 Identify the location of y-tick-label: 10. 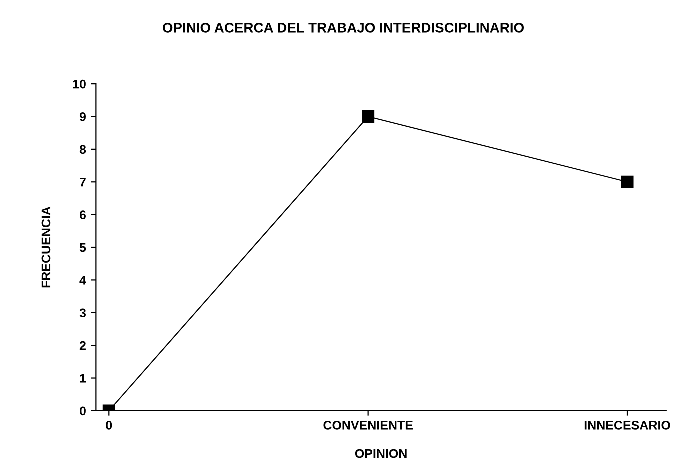
(79, 84).